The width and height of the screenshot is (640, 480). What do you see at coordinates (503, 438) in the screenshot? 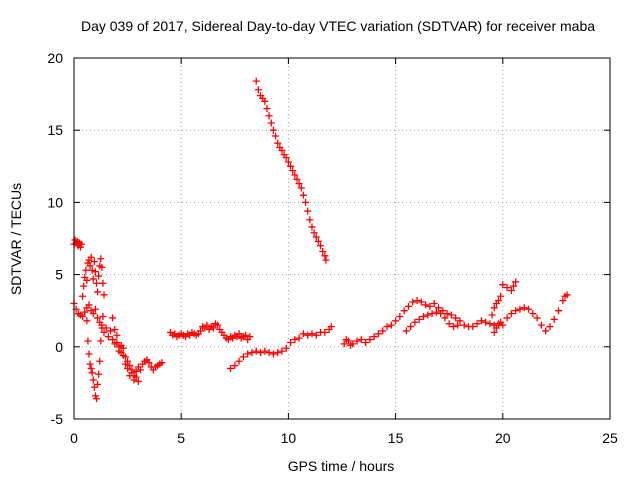
I see `x-tick-label: 20` at bounding box center [503, 438].